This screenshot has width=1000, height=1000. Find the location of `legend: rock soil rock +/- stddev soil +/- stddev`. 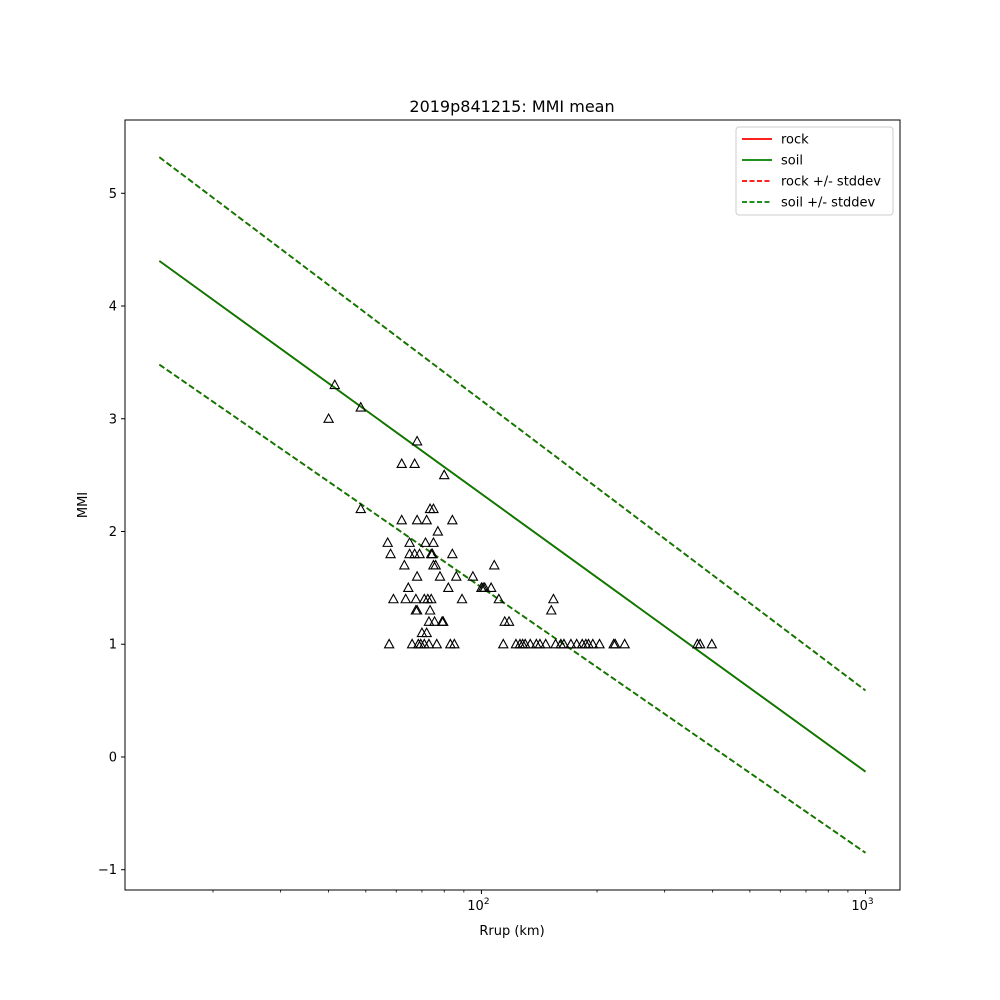

legend: rock soil rock +/- stddev soil +/- stddev is located at coordinates (814, 171).